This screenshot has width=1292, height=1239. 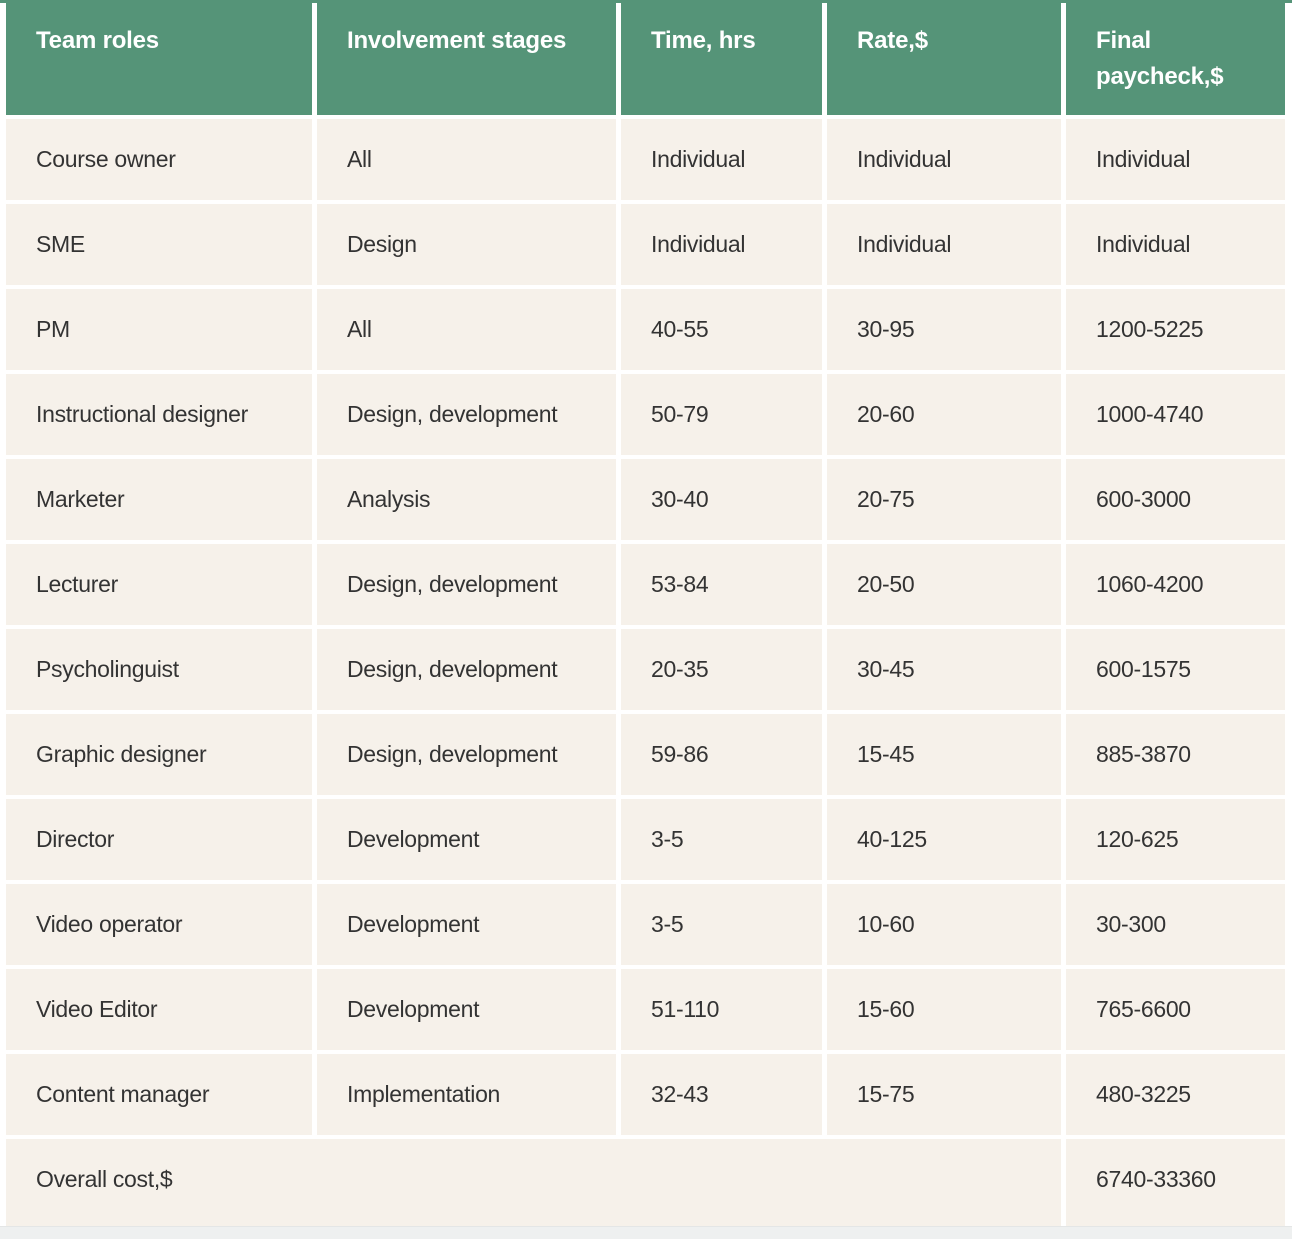 I want to click on bottom-band, so click(x=646, y=1232).